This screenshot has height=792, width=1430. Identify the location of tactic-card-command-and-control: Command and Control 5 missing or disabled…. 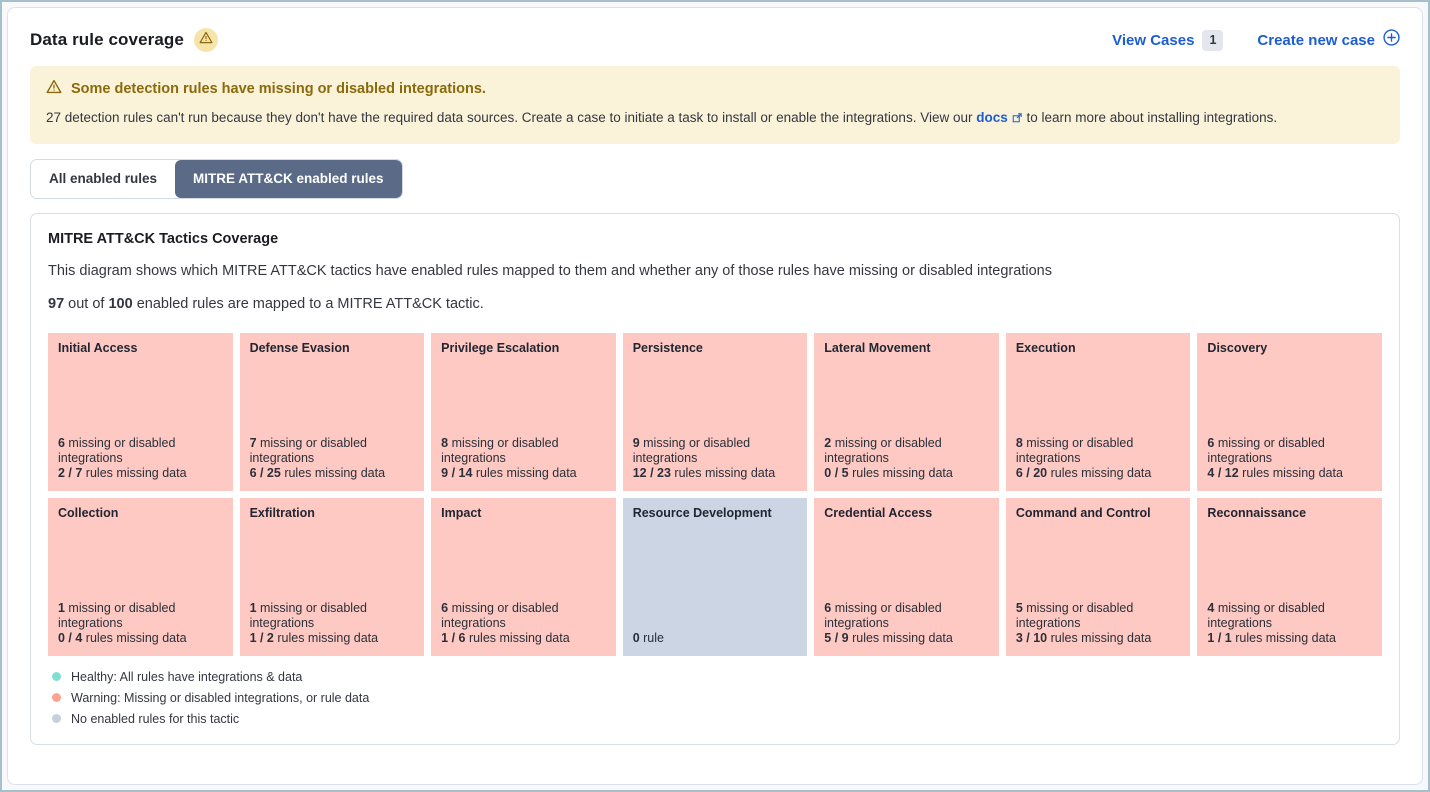
(1098, 576).